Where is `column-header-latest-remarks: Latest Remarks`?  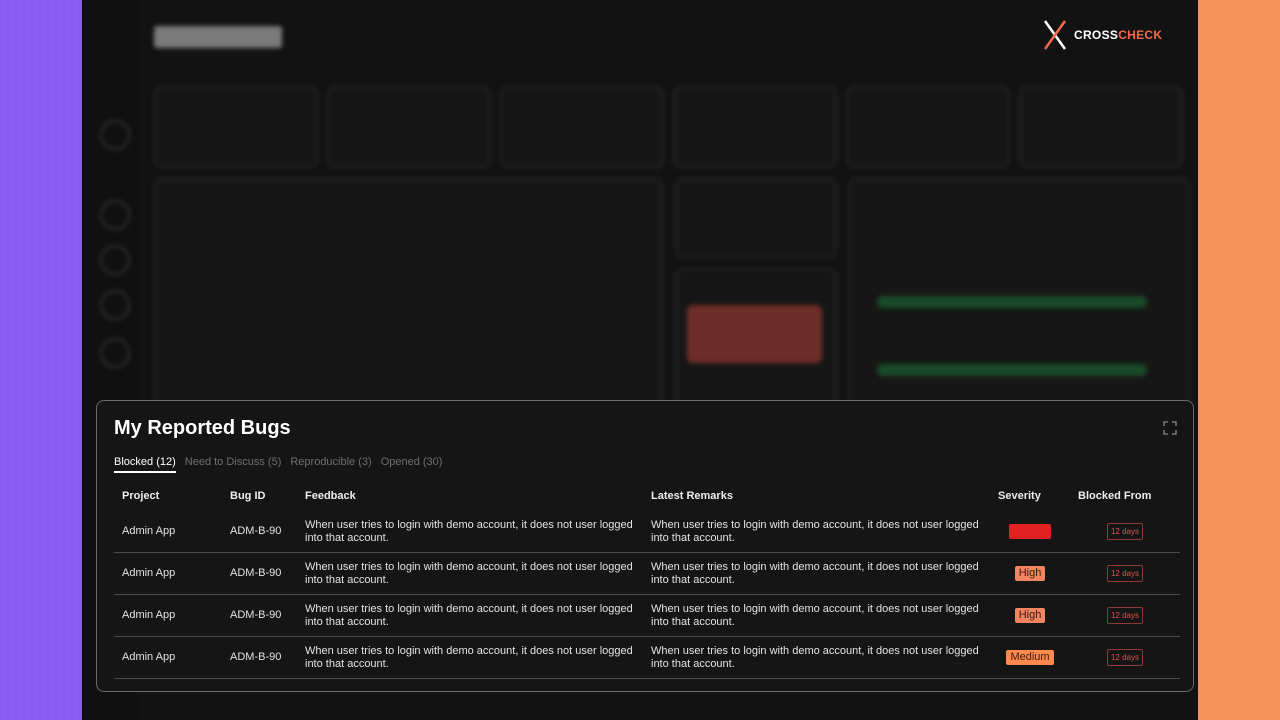 column-header-latest-remarks: Latest Remarks is located at coordinates (692, 496).